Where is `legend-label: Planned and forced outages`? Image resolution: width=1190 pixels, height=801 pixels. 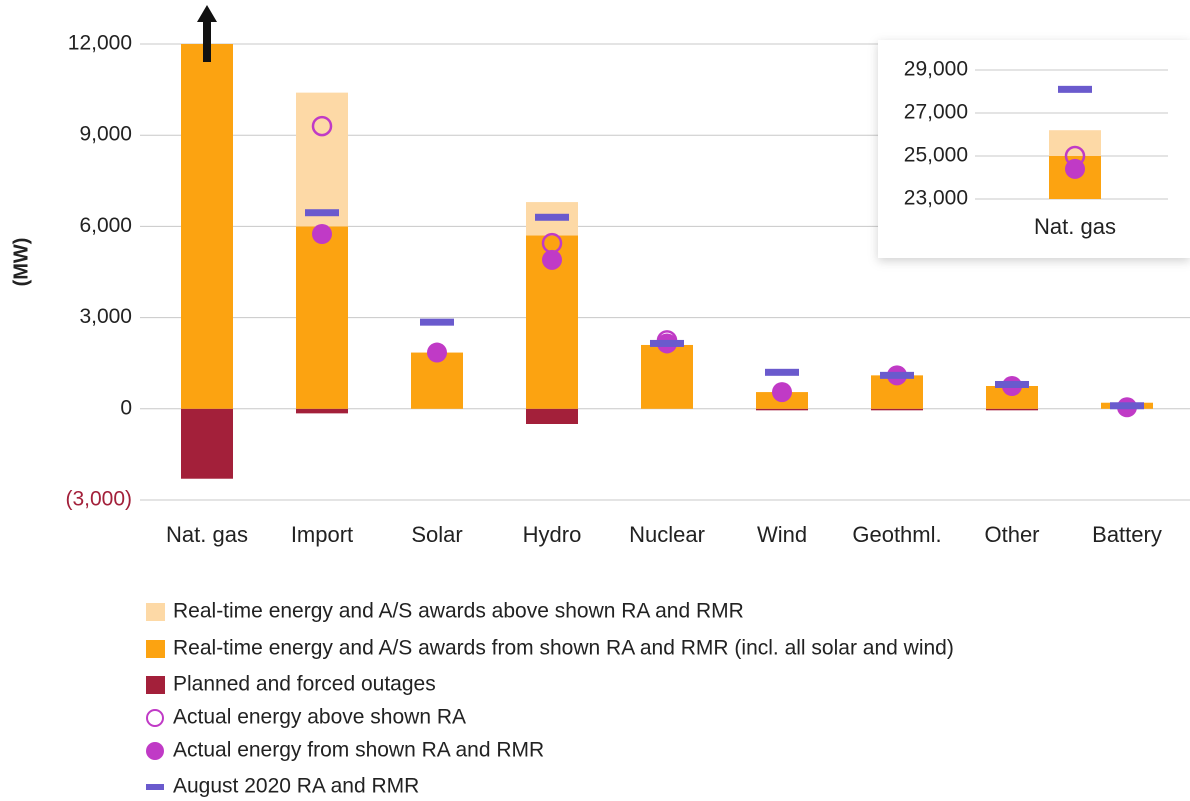 legend-label: Planned and forced outages is located at coordinates (304, 684).